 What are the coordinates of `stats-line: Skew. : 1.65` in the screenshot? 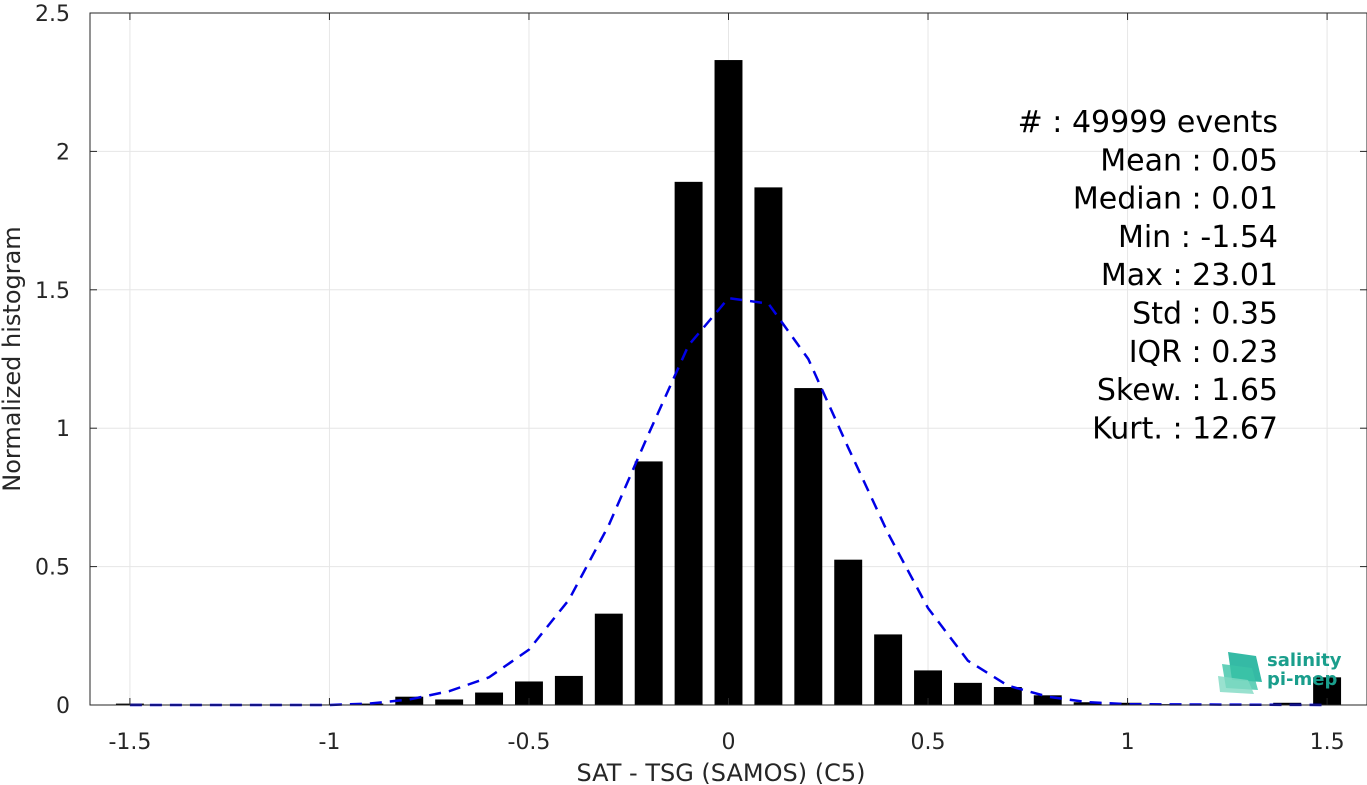 It's located at (1187, 390).